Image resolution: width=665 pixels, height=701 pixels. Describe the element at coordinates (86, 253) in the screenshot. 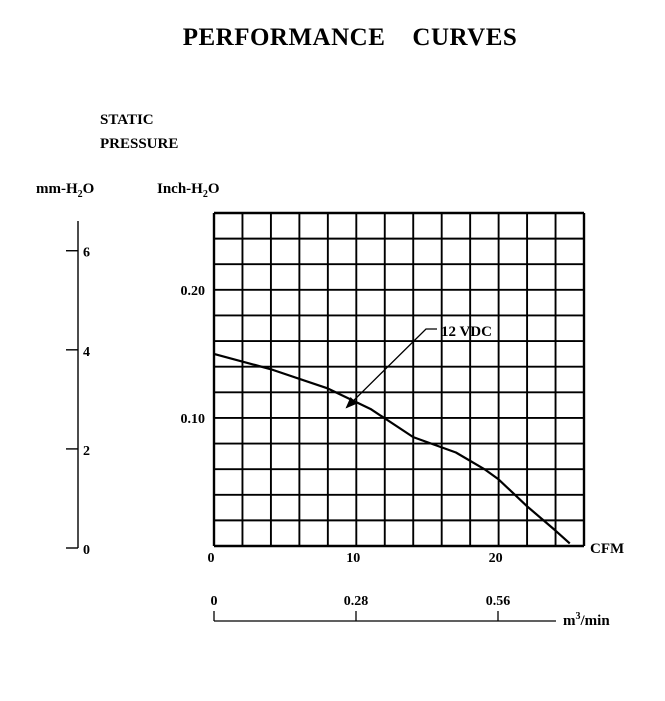

I see `y-mm-tick-label: 6` at that location.